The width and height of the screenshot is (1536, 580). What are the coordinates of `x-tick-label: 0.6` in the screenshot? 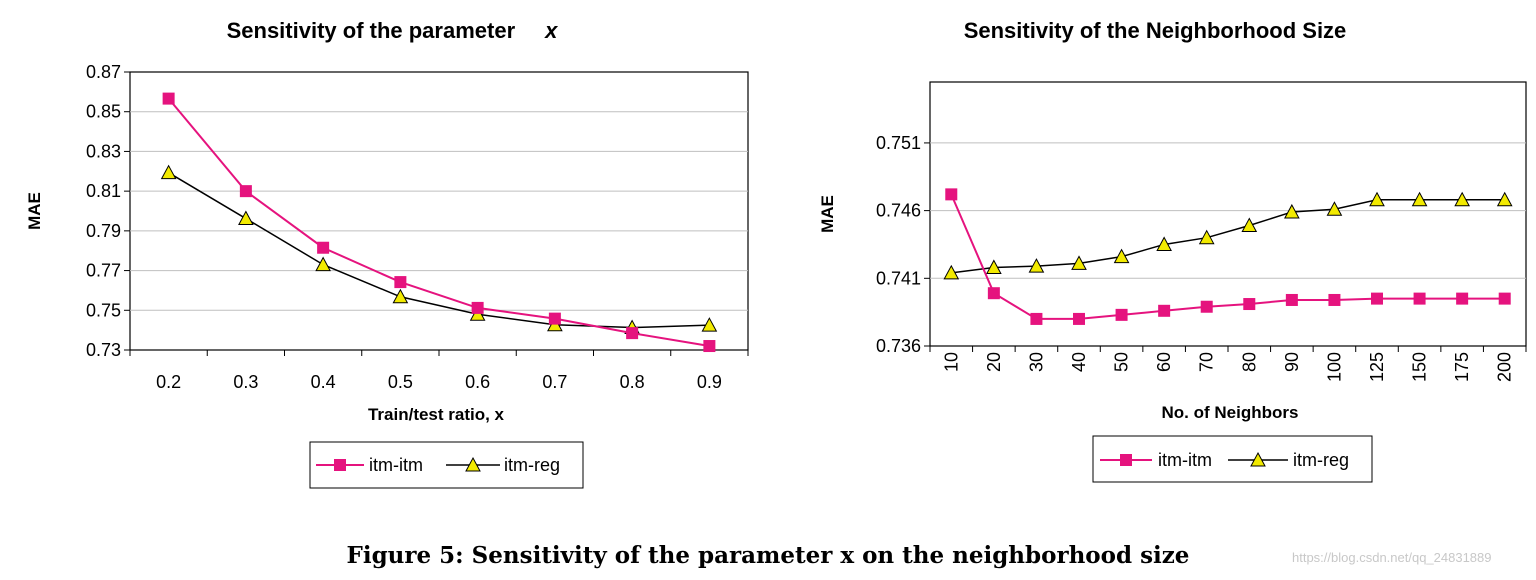 It's located at (477, 382).